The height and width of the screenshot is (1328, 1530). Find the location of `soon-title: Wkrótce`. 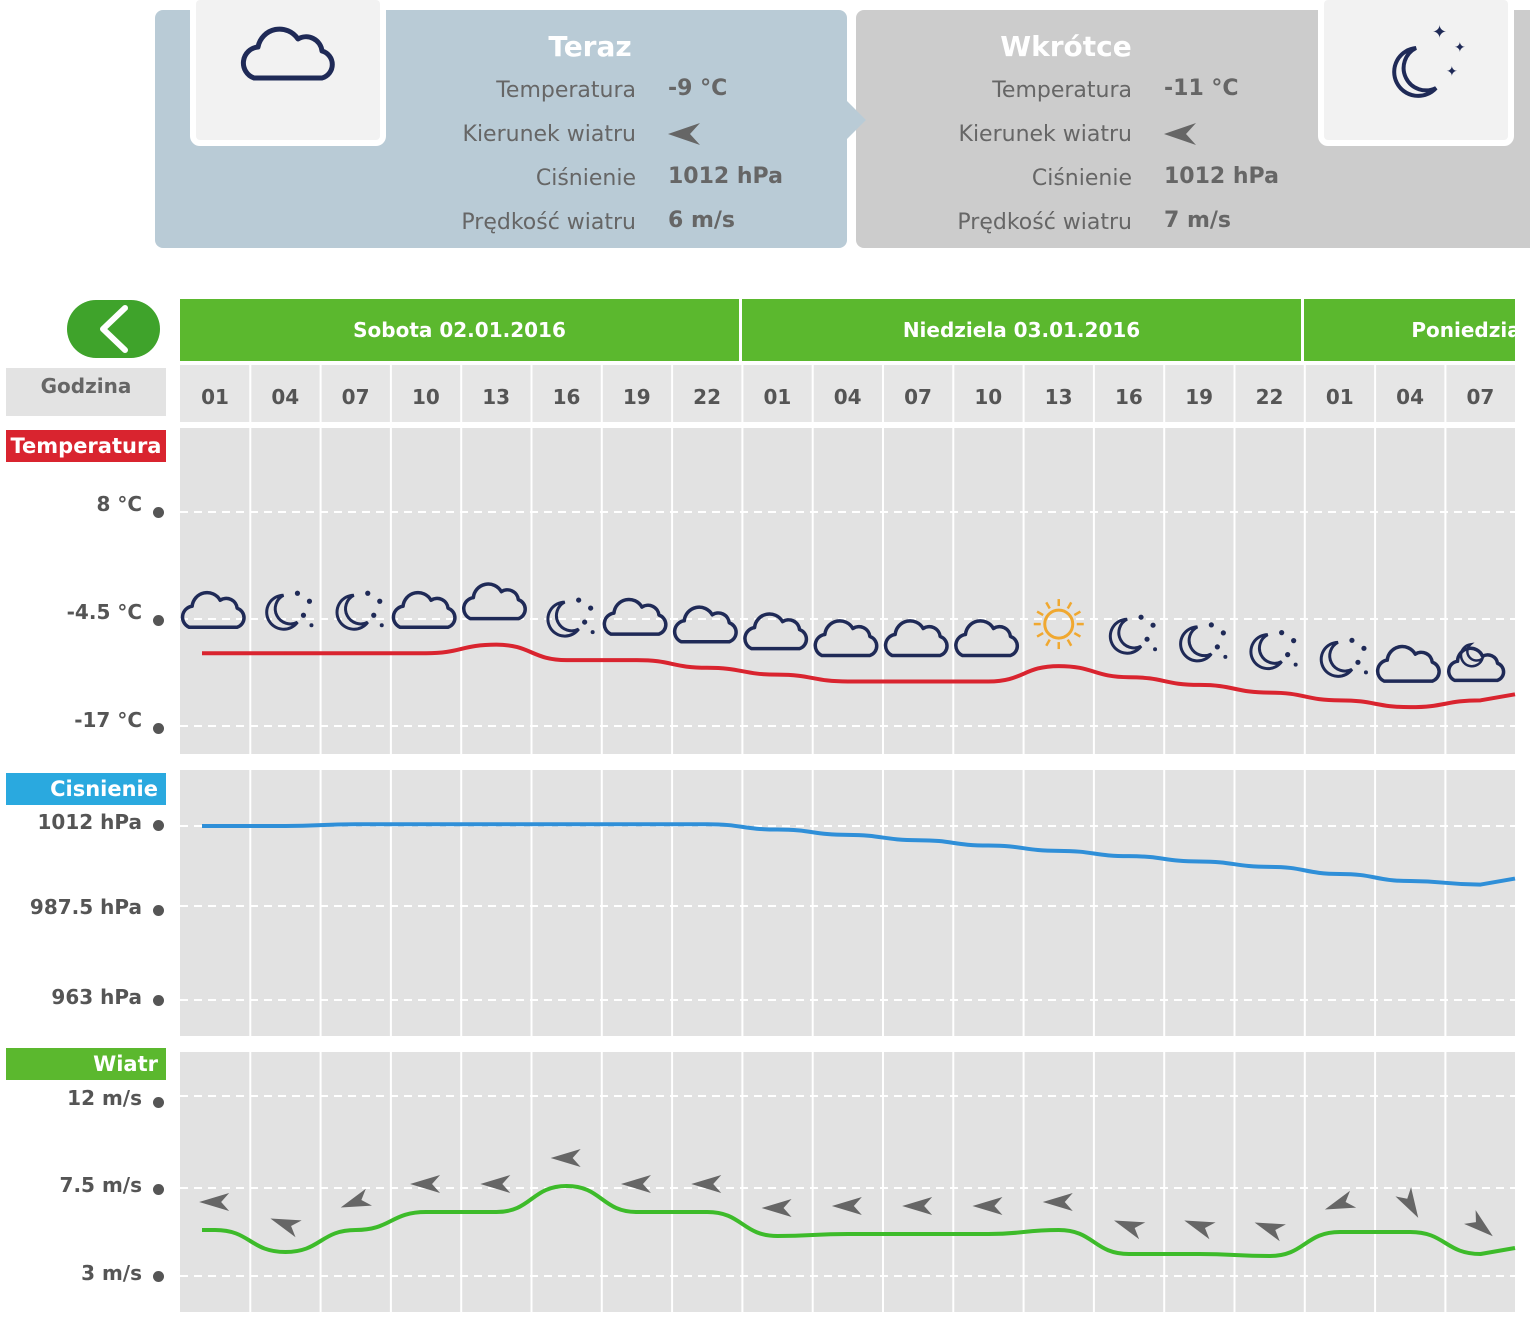

soon-title: Wkrótce is located at coordinates (1066, 46).